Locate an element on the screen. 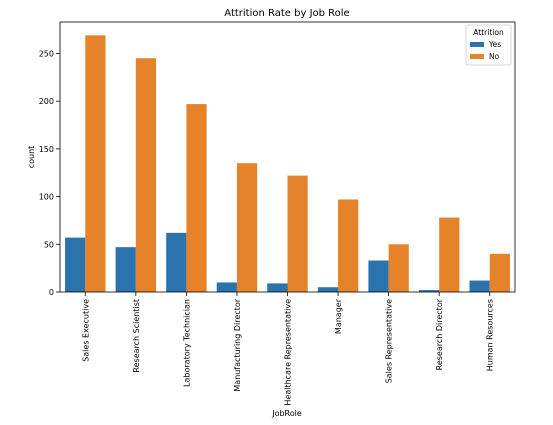  y-tick-label: 0 is located at coordinates (51, 292).